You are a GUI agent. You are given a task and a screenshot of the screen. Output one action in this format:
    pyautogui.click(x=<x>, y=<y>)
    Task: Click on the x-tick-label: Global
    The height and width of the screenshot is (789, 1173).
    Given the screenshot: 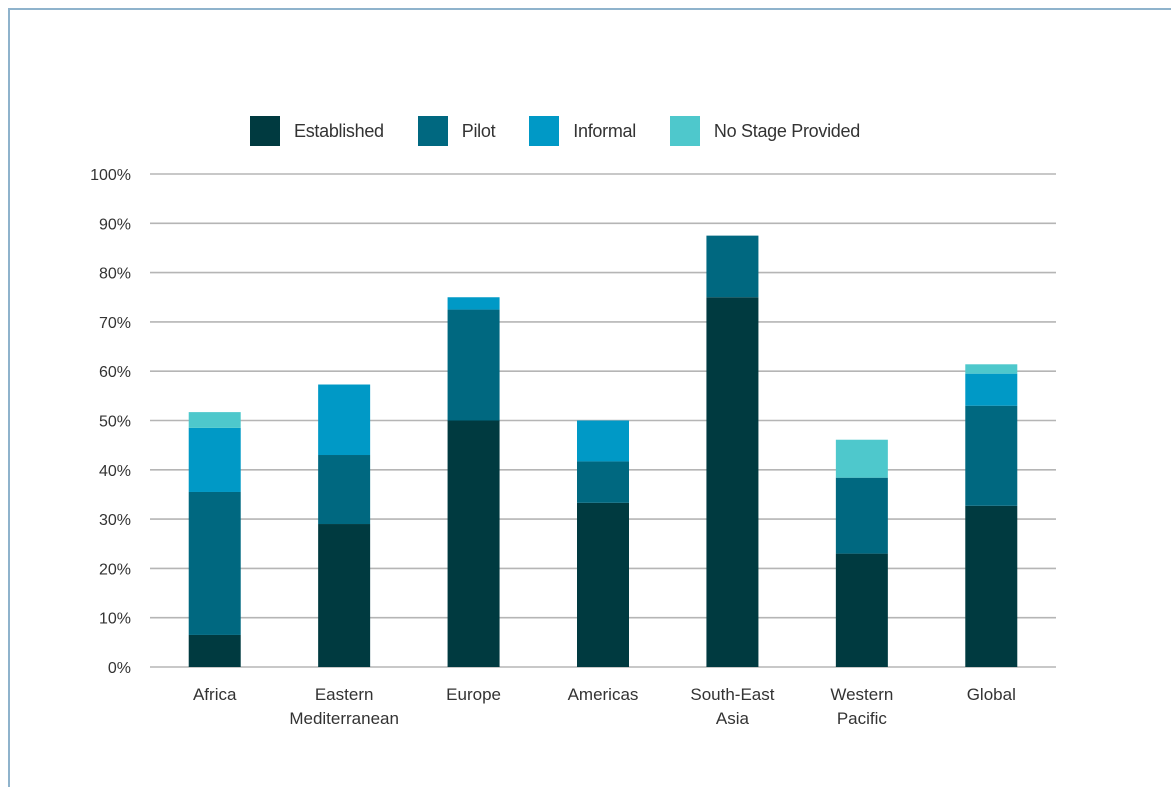 What is the action you would take?
    pyautogui.click(x=991, y=694)
    